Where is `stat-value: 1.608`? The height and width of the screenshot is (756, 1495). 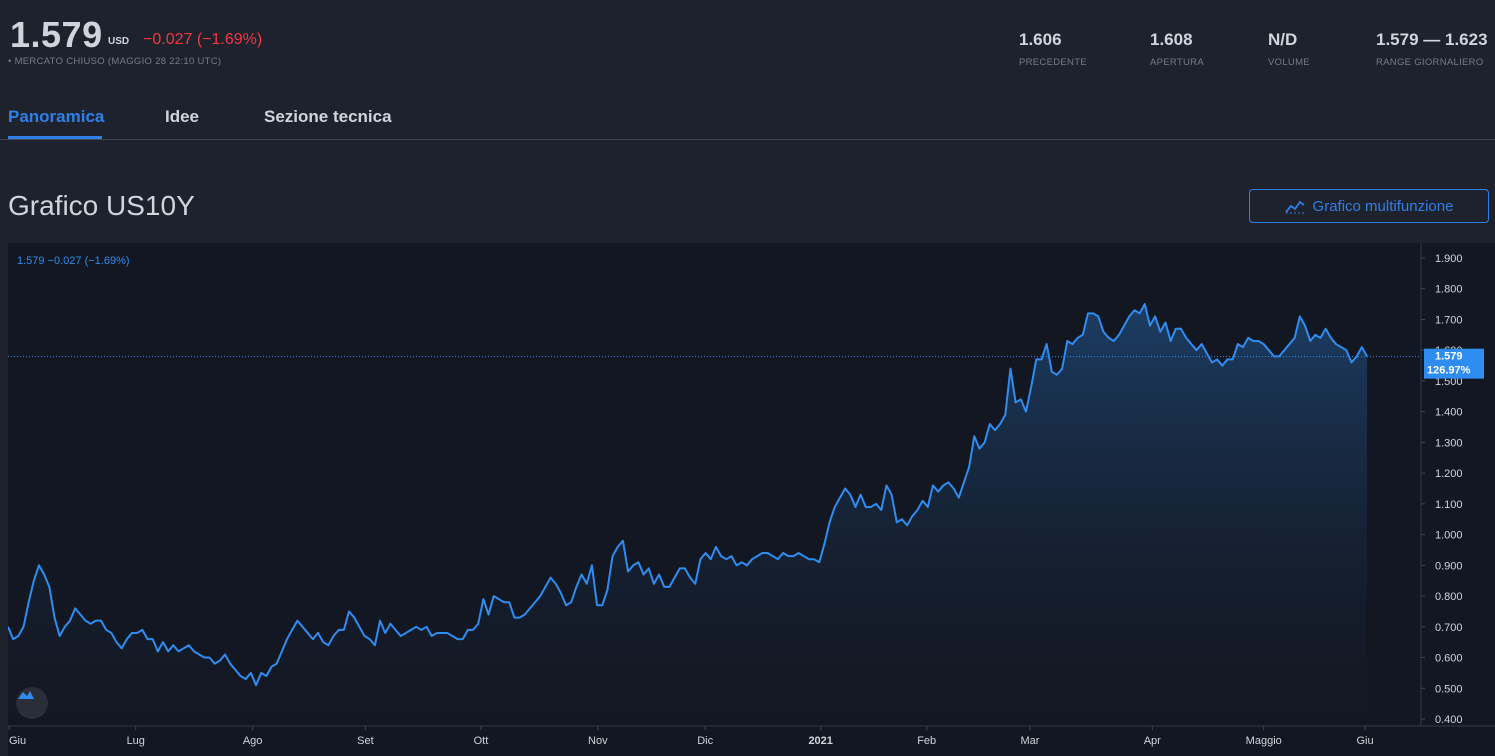 stat-value: 1.608 is located at coordinates (1171, 39).